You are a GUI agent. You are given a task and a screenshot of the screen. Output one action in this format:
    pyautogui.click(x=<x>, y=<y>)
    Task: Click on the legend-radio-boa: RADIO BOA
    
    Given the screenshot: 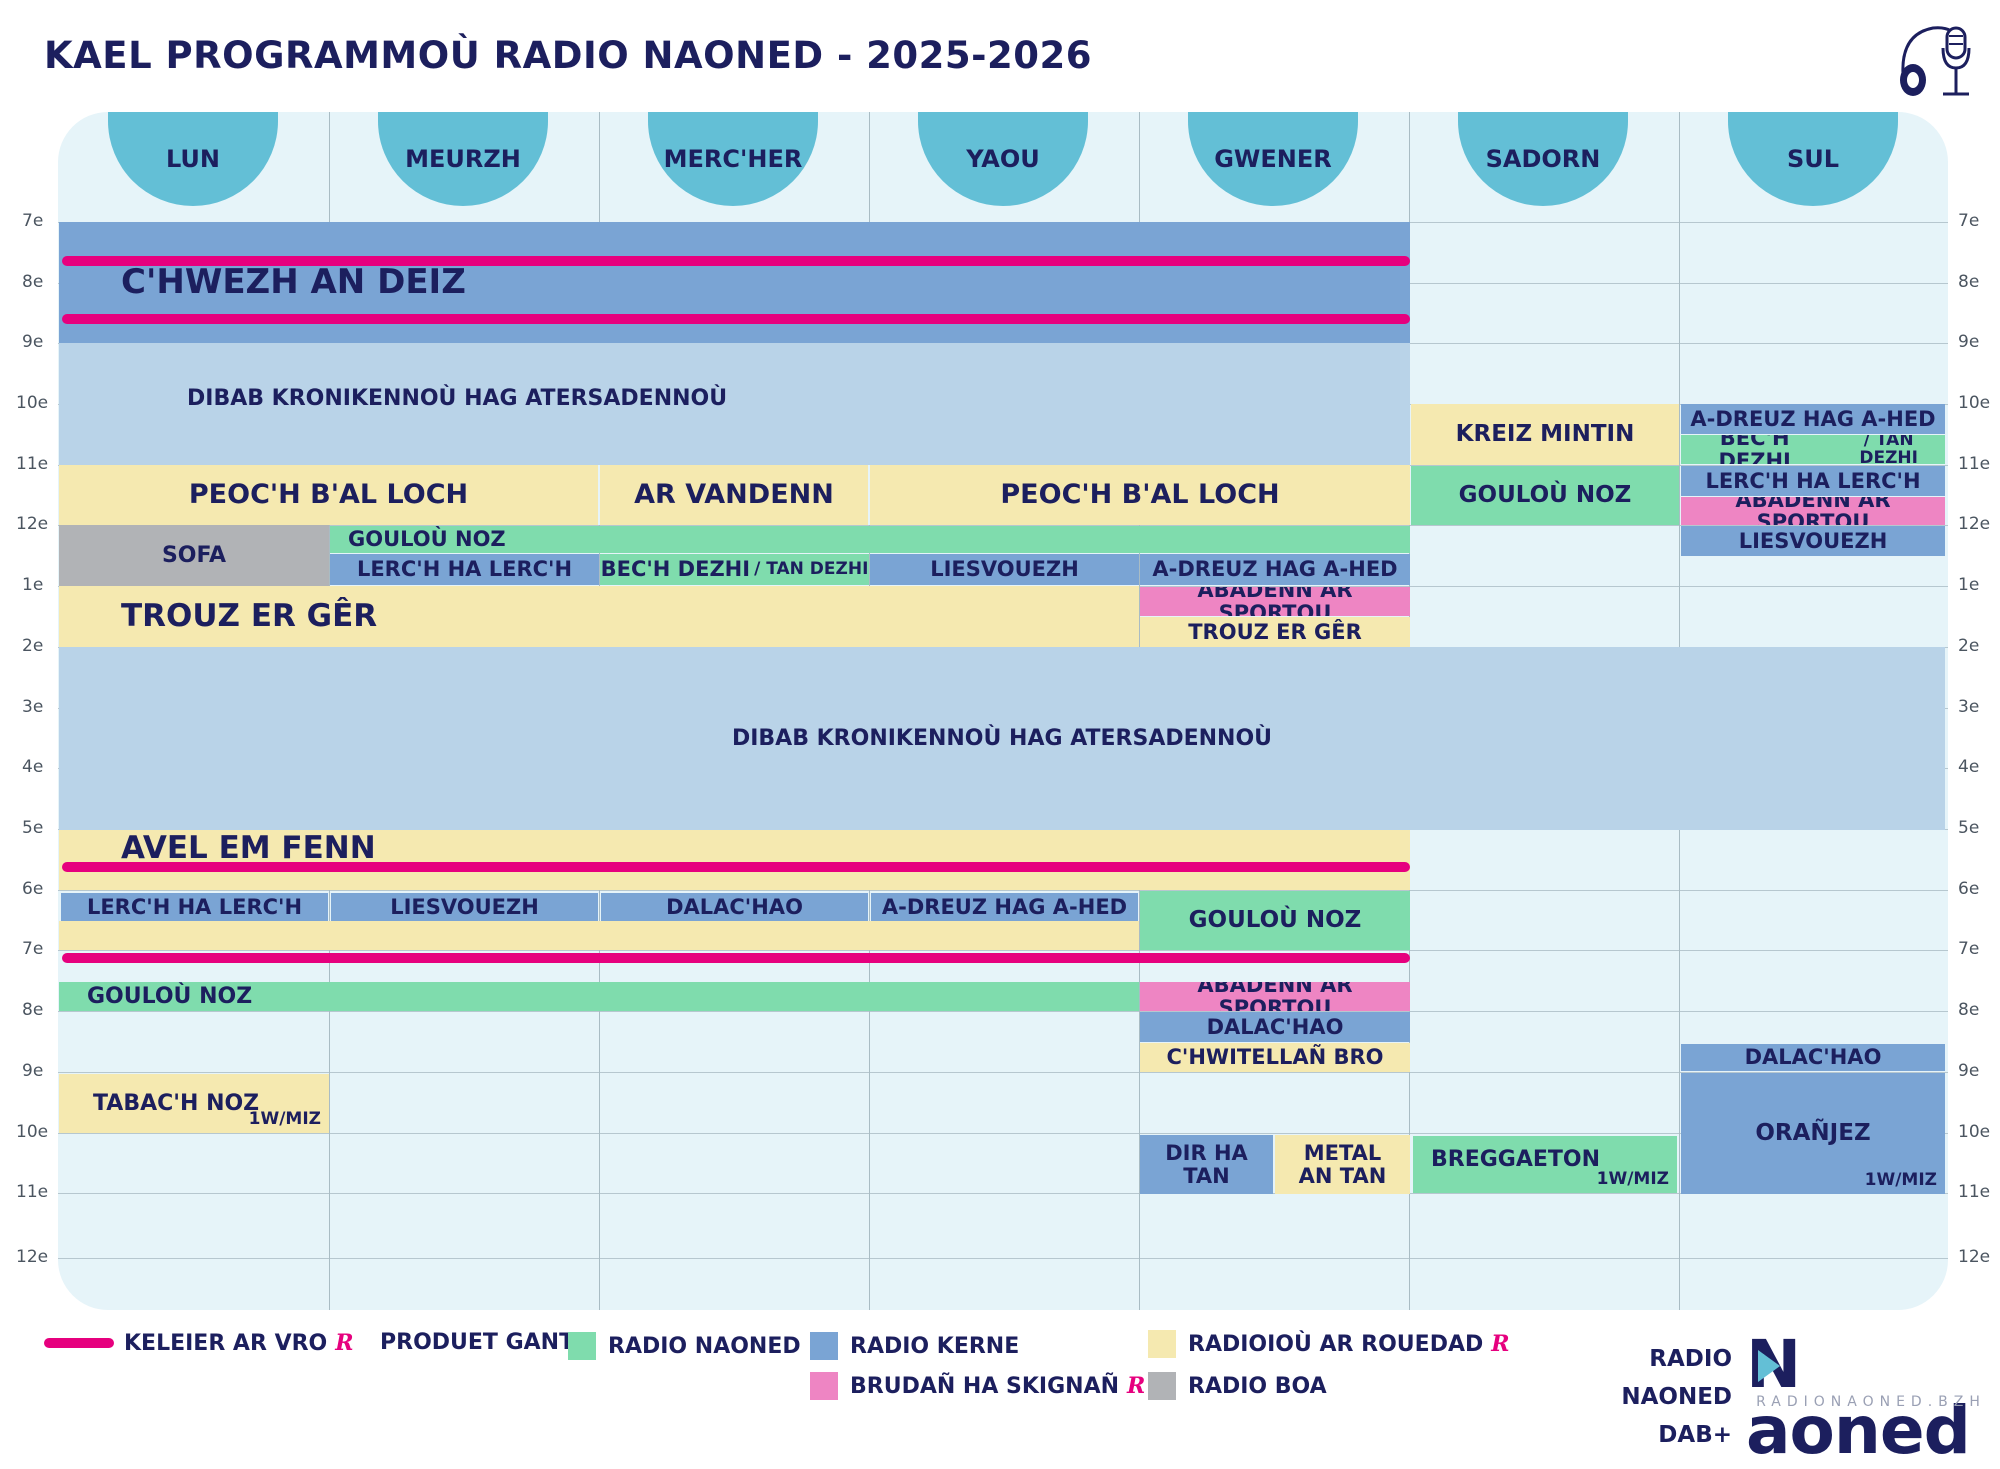 What is the action you would take?
    pyautogui.click(x=1237, y=1386)
    